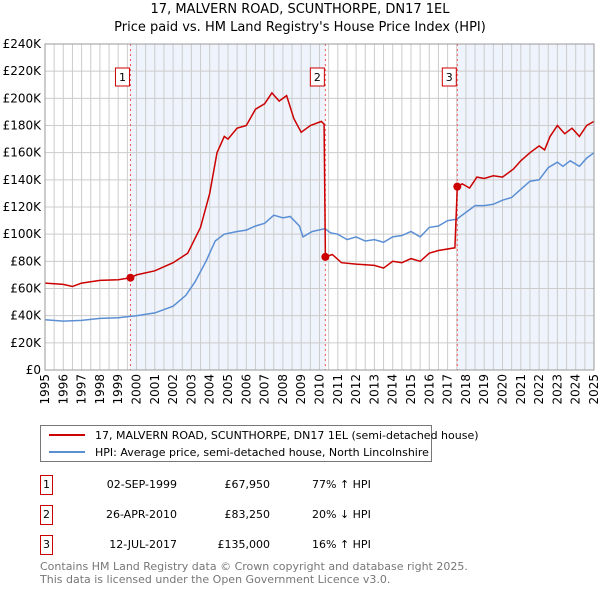  What do you see at coordinates (46, 545) in the screenshot?
I see `transaction-marker: 3` at bounding box center [46, 545].